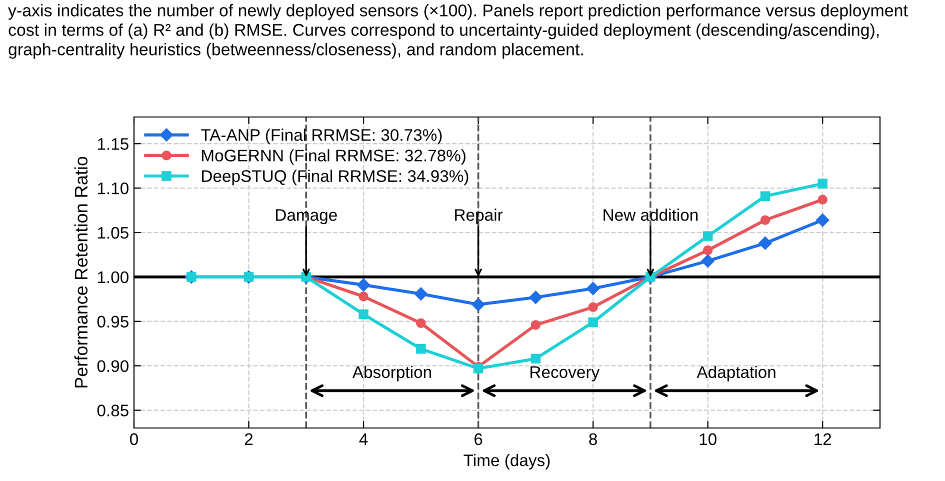 This screenshot has height=481, width=945. Describe the element at coordinates (458, 31) in the screenshot. I see `text: y-axis indicates the number of newly deployed sensors (×100). Panels report prediction performance versus deployment cost in terms of (a) R² and (b) RMSE. Curves correspond to uncertainty-guided deployment (descending/ascending), graph-centrality heuristics (betweenness/closeness), and random placement.` at that location.